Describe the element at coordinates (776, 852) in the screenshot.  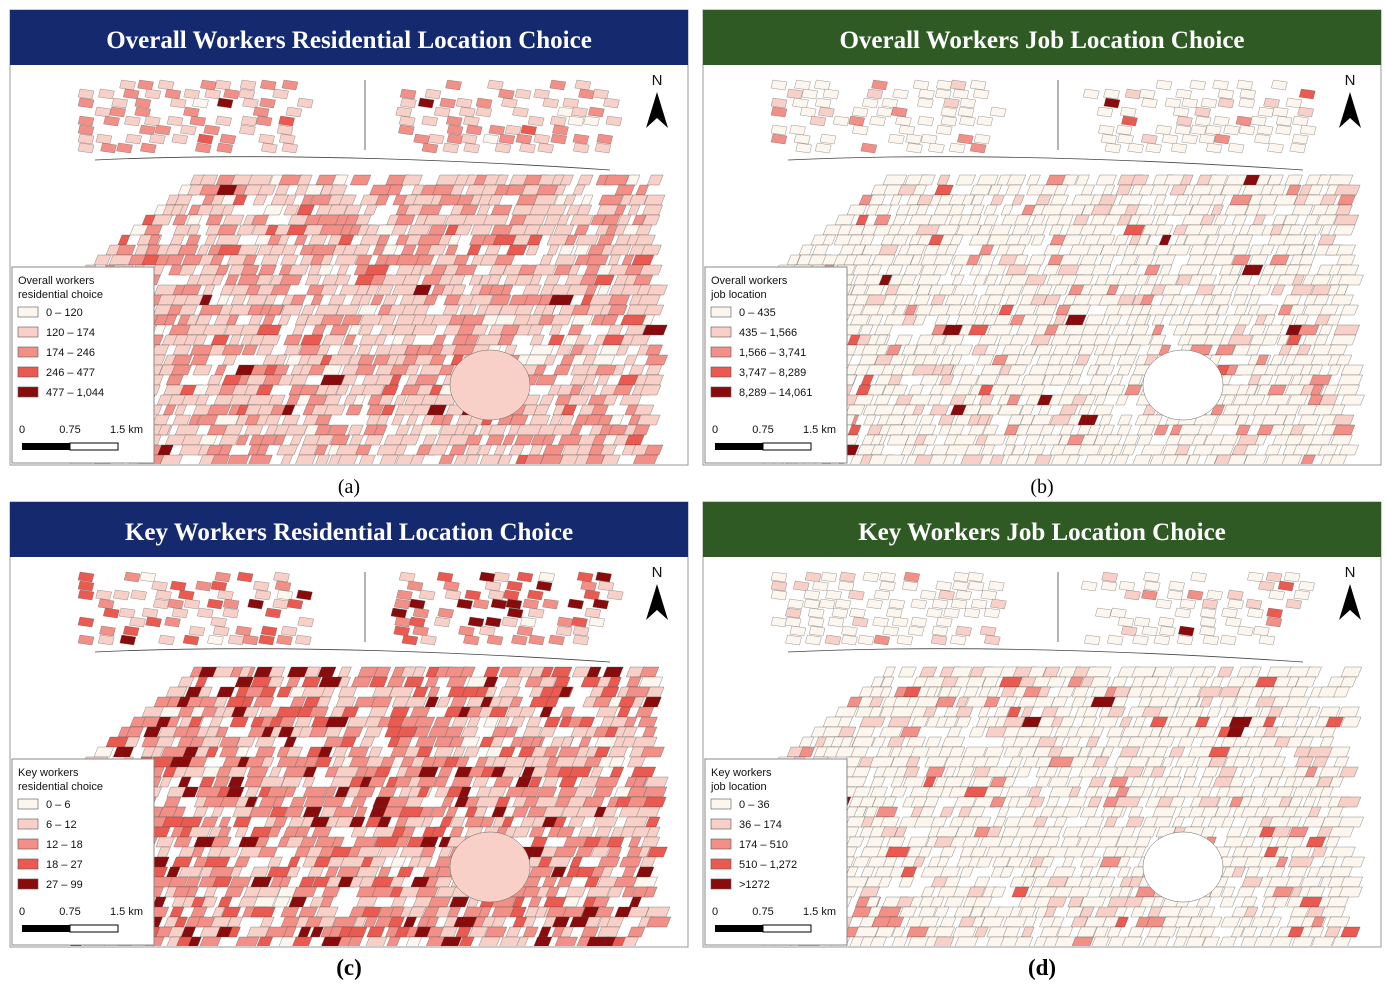
I see `legend-box` at that location.